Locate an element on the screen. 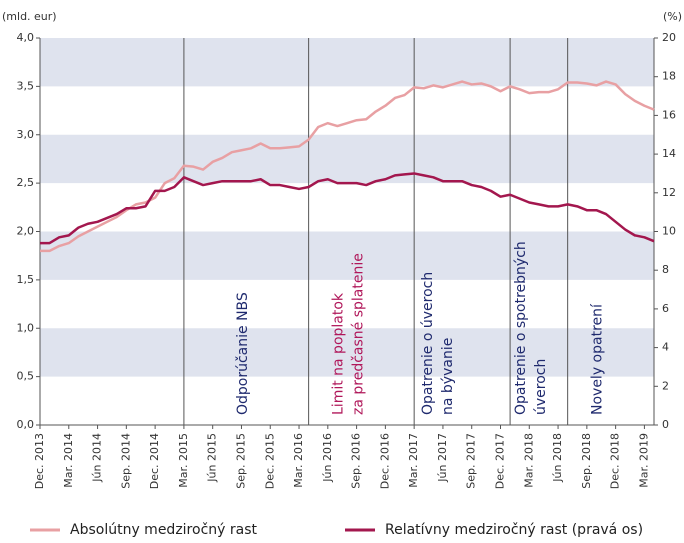 The image size is (684, 543). x-tick-label: Dec. 2015 is located at coordinates (269, 461).